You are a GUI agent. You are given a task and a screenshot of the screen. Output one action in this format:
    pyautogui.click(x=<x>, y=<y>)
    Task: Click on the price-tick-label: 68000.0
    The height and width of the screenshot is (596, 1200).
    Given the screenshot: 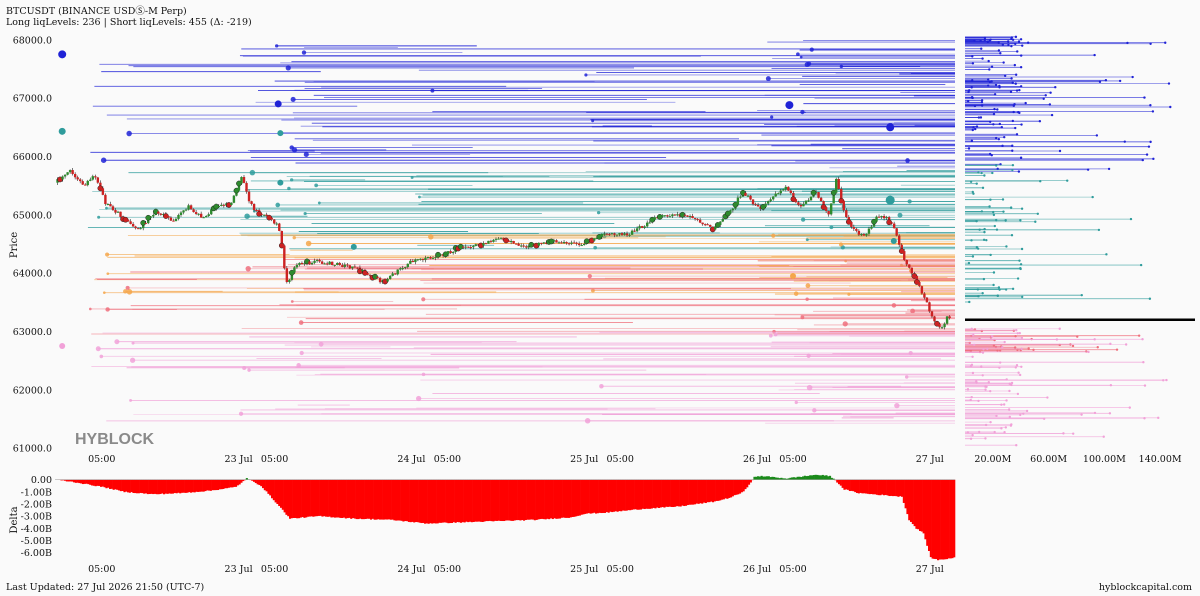 What is the action you would take?
    pyautogui.click(x=32, y=40)
    